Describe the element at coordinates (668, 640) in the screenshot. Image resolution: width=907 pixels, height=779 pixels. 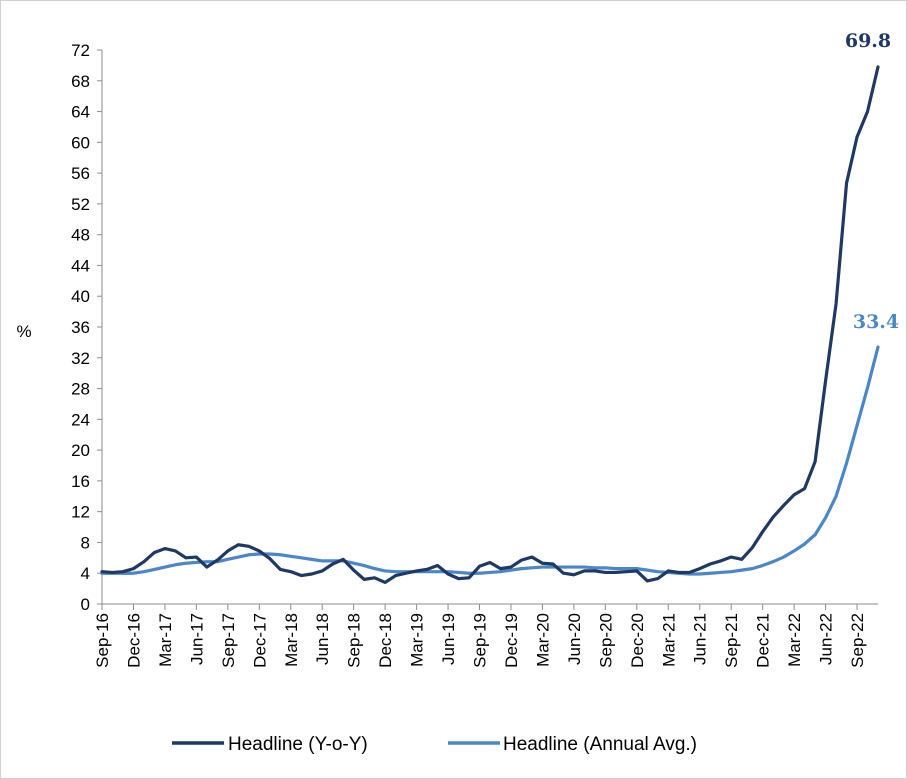
I see `x-tick-label: Mar-21` at that location.